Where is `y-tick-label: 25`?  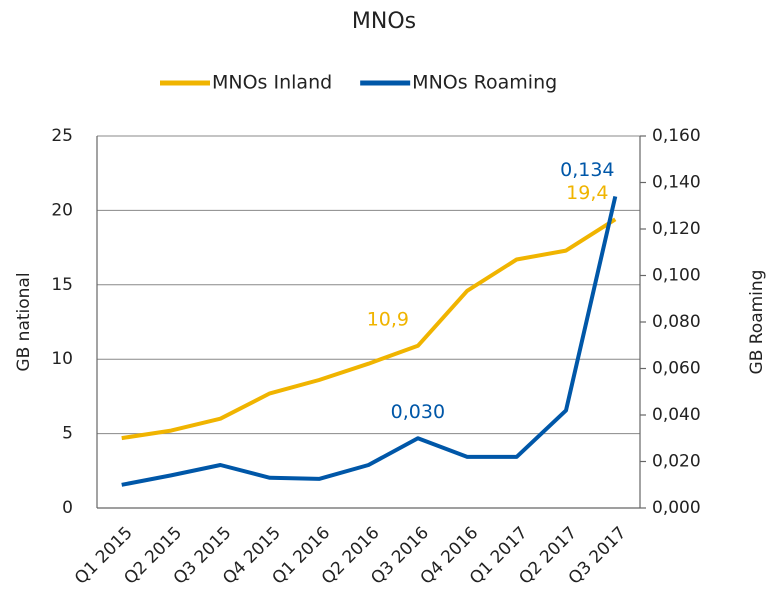 y-tick-label: 25 is located at coordinates (62, 136).